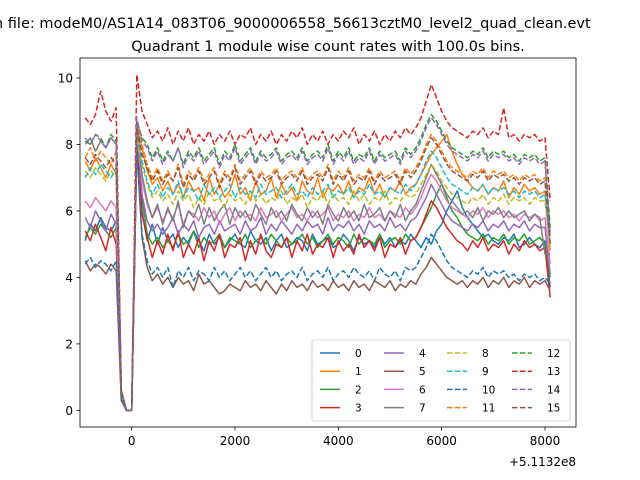  I want to click on legend-label-6: 6, so click(422, 390).